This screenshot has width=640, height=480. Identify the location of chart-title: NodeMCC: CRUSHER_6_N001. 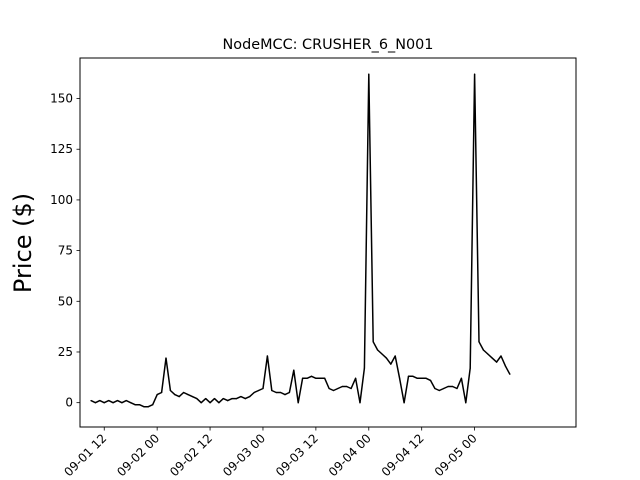
(328, 45).